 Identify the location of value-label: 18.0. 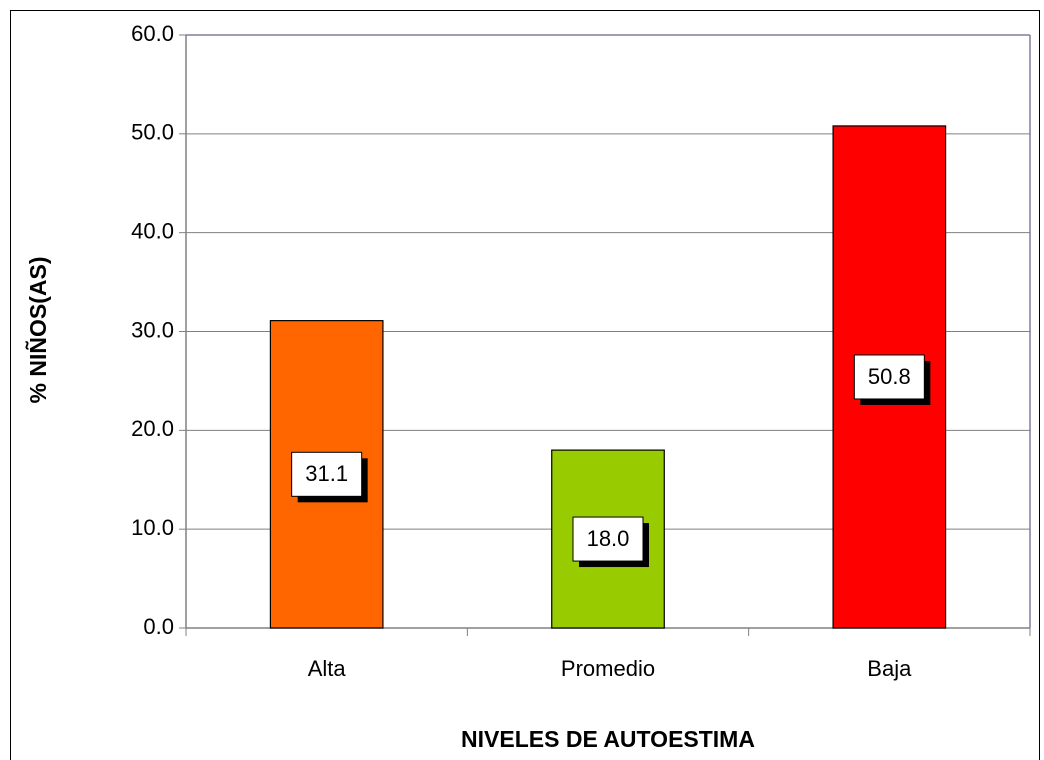
(608, 538).